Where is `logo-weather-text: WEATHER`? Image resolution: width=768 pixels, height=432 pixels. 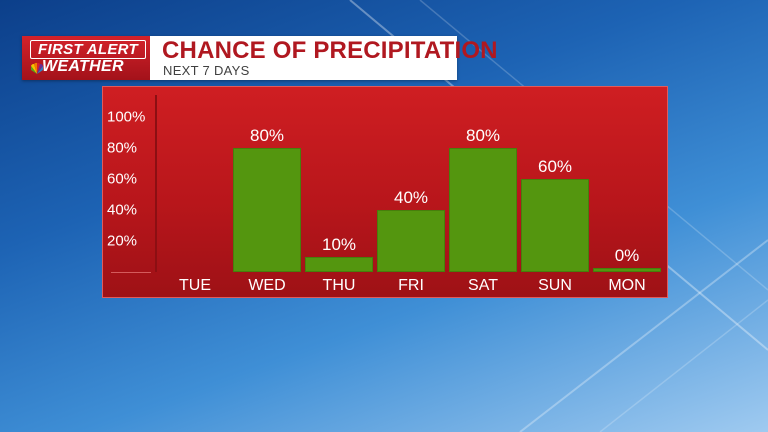 logo-weather-text: WEATHER is located at coordinates (83, 66).